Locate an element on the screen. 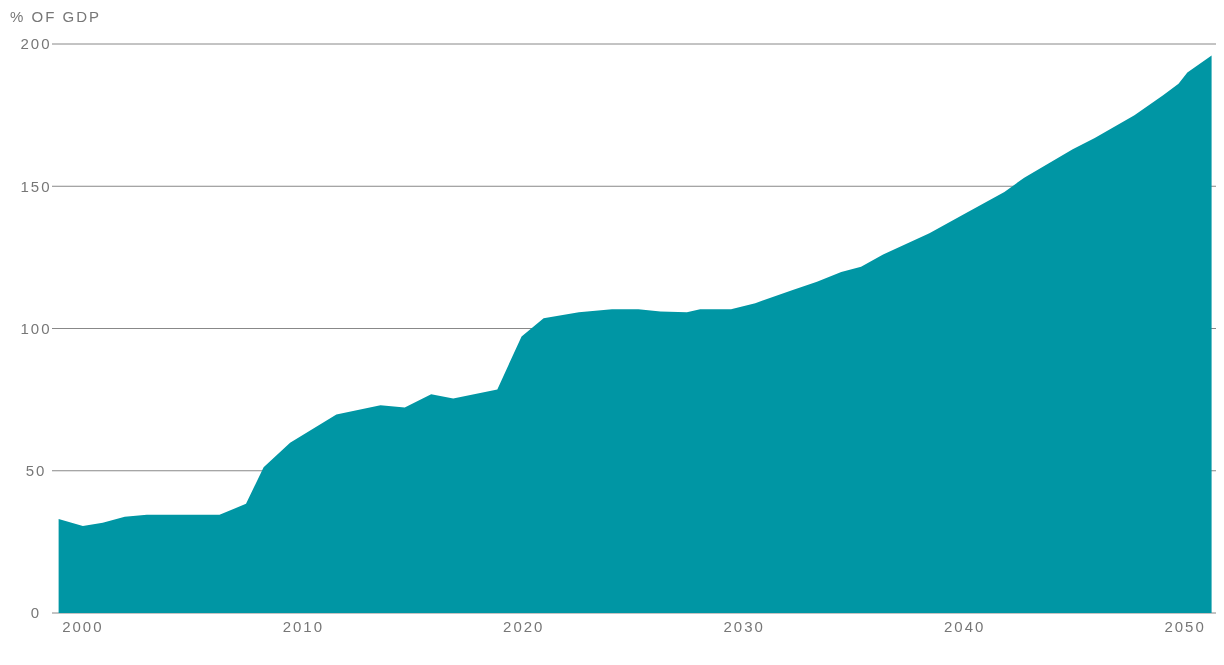 The image size is (1224, 665). y-tick-label: 150 is located at coordinates (36, 186).